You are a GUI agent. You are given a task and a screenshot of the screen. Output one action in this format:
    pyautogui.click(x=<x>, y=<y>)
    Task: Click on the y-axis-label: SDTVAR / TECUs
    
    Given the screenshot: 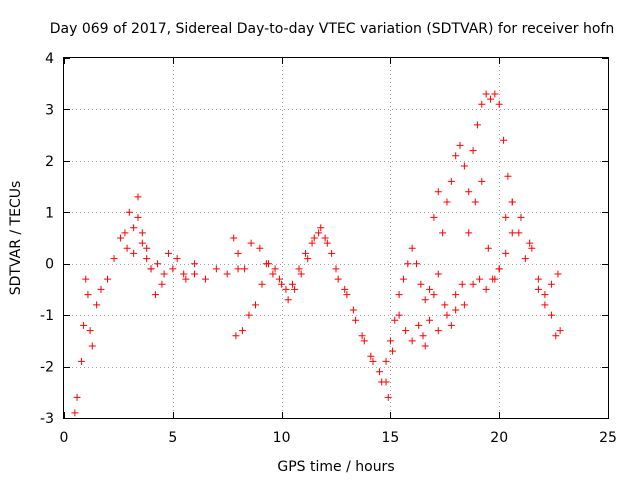 What is the action you would take?
    pyautogui.click(x=16, y=238)
    